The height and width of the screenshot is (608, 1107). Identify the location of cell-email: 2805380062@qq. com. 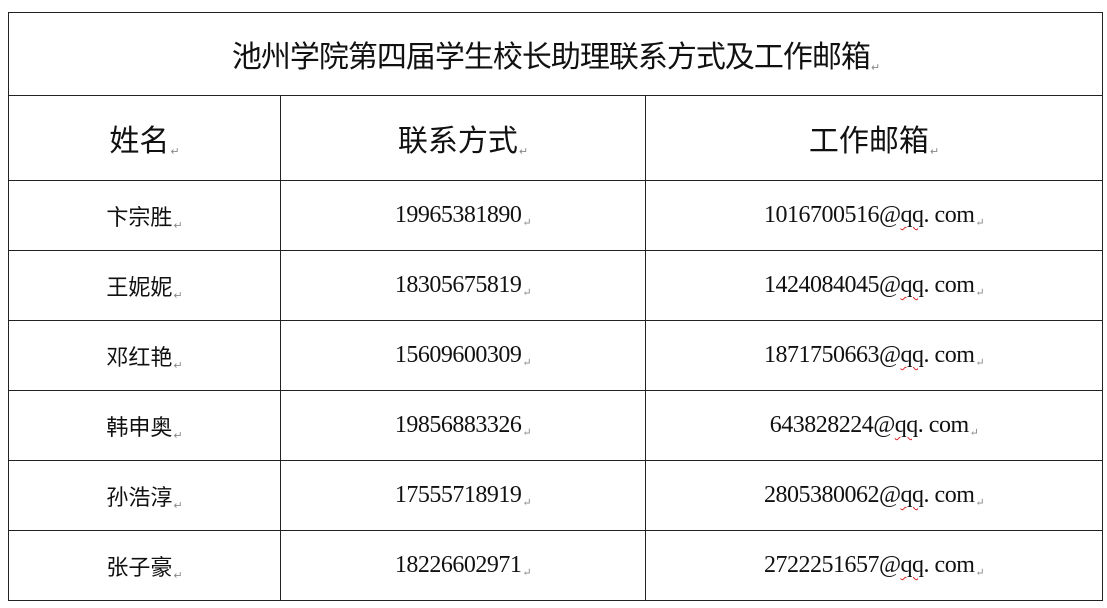
(874, 495).